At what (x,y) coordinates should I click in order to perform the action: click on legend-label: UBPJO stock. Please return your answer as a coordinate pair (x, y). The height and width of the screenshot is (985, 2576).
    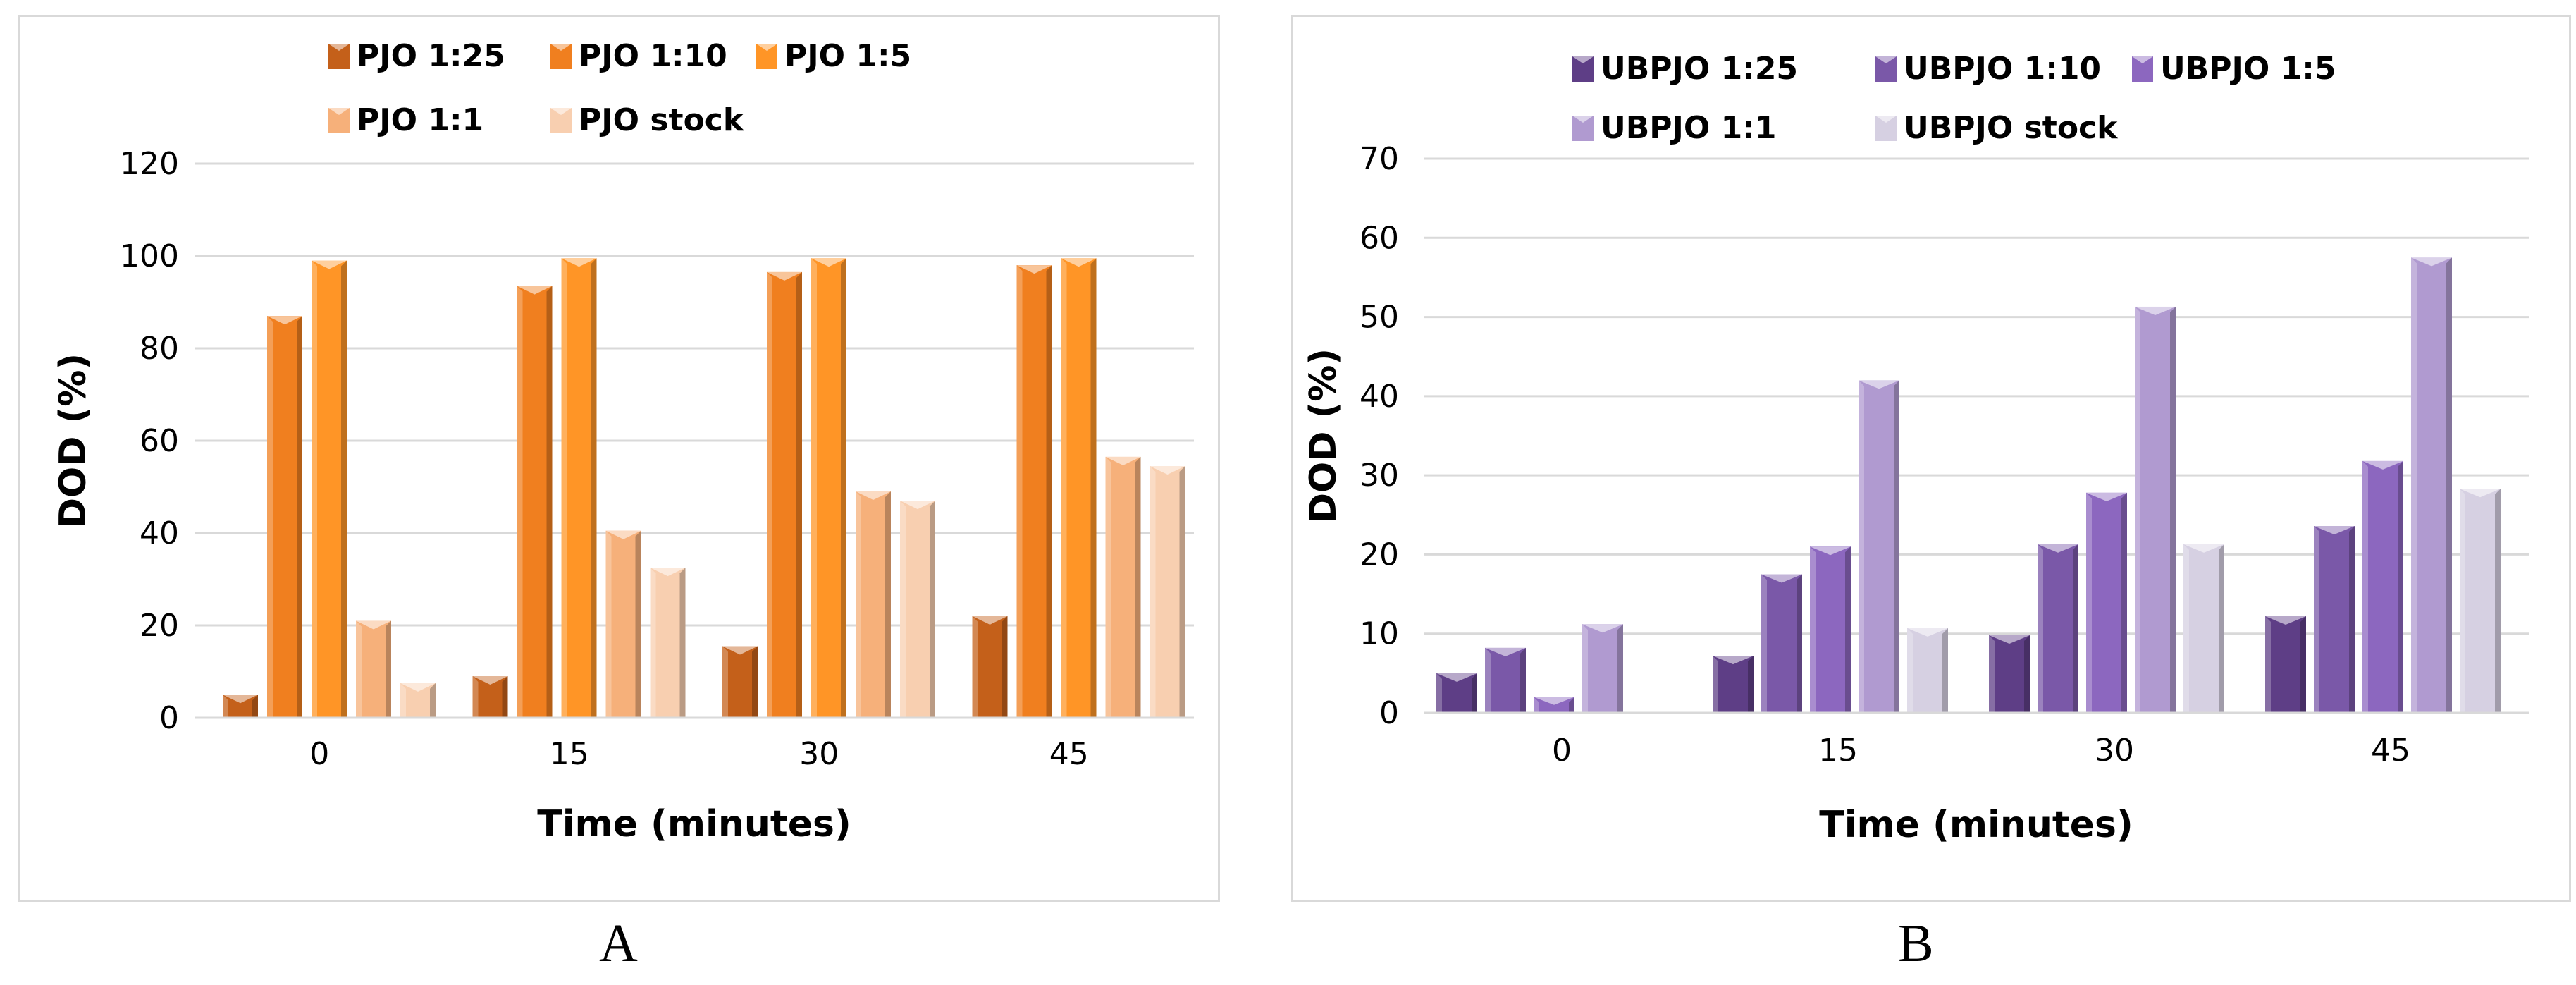
    Looking at the image, I should click on (2011, 128).